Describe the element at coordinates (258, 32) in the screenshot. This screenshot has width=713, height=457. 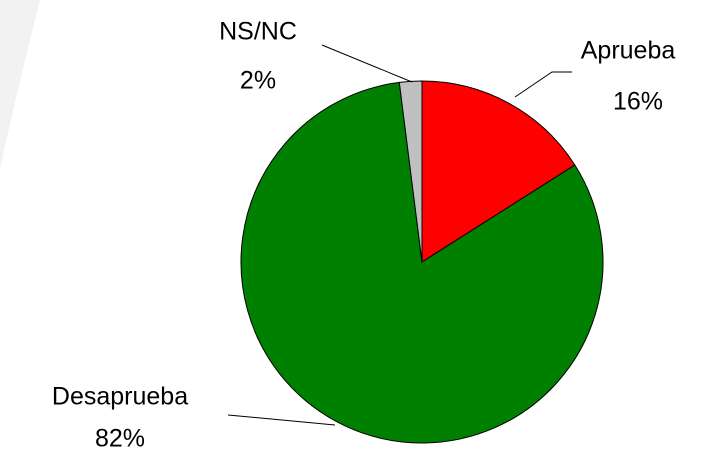
I see `slice-label: NS/NC` at that location.